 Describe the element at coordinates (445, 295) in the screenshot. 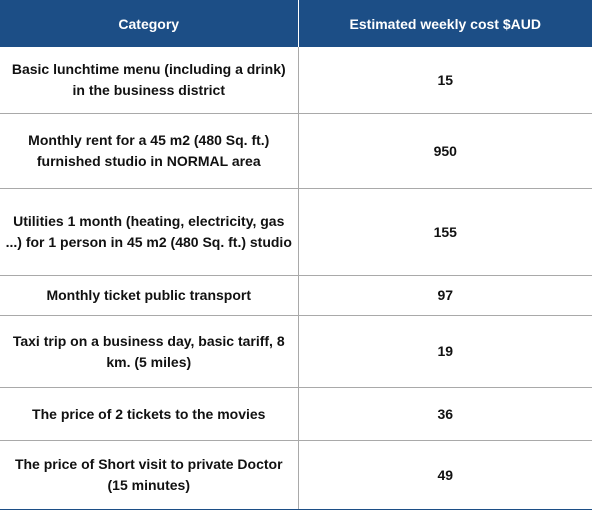

I see `cost-cell: 97` at that location.